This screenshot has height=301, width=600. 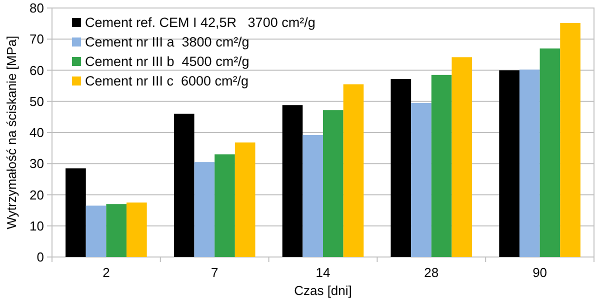 What do you see at coordinates (431, 272) in the screenshot?
I see `x-tick-label: 28` at bounding box center [431, 272].